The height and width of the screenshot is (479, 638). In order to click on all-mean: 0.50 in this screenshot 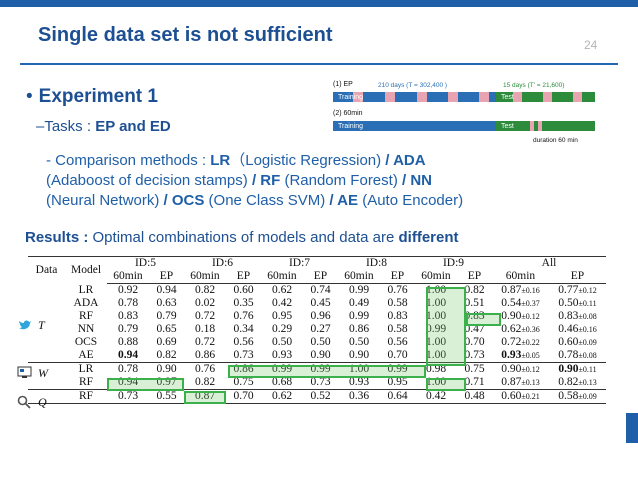, I will do `click(568, 303)`.